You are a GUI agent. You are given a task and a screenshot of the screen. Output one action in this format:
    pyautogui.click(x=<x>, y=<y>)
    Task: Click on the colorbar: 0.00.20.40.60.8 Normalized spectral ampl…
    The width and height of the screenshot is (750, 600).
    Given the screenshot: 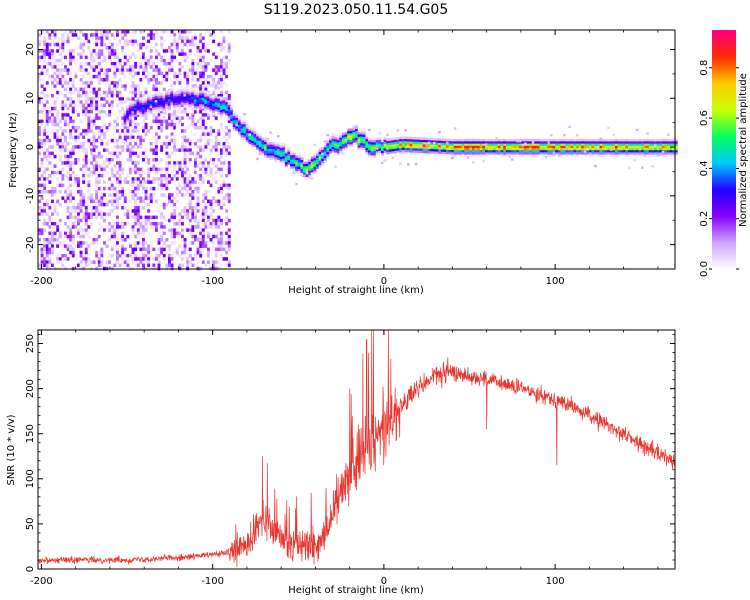 What is the action you would take?
    pyautogui.click(x=724, y=153)
    